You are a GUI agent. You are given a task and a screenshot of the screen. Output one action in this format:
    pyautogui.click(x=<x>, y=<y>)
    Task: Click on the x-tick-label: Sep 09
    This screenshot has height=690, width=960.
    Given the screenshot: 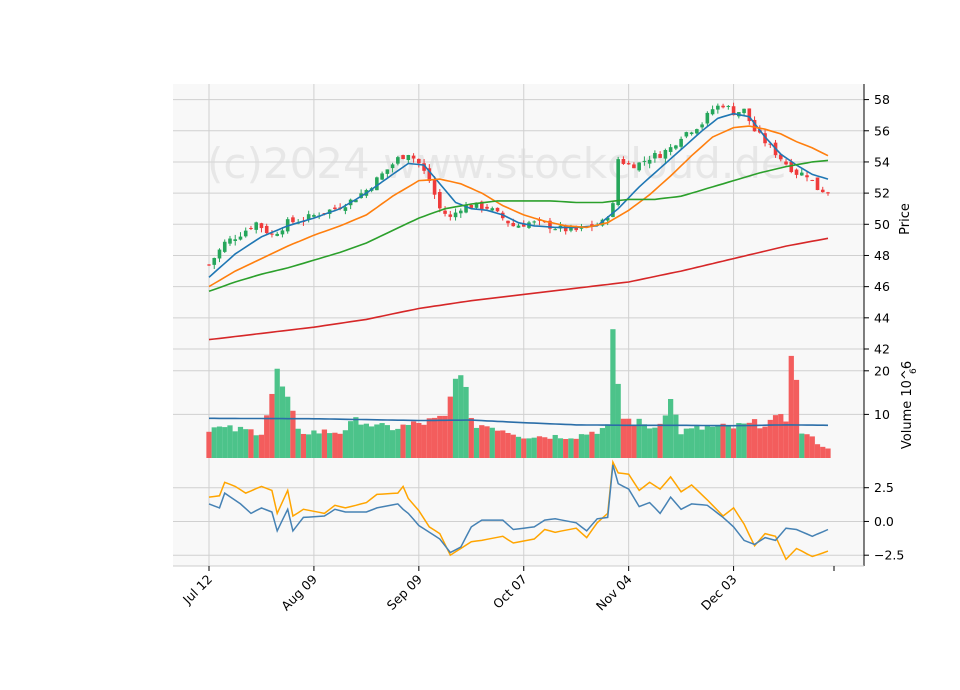 What is the action you would take?
    pyautogui.click(x=404, y=591)
    